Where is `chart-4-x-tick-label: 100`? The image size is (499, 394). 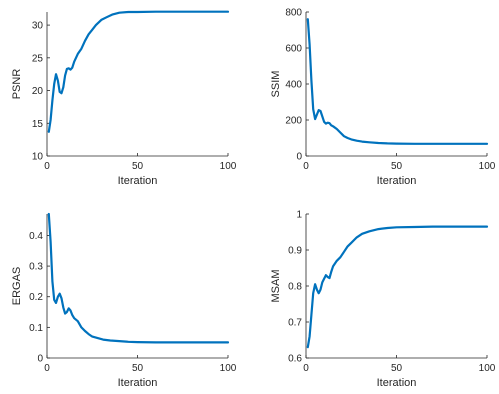
chart-4-x-tick-label: 100 is located at coordinates (487, 368).